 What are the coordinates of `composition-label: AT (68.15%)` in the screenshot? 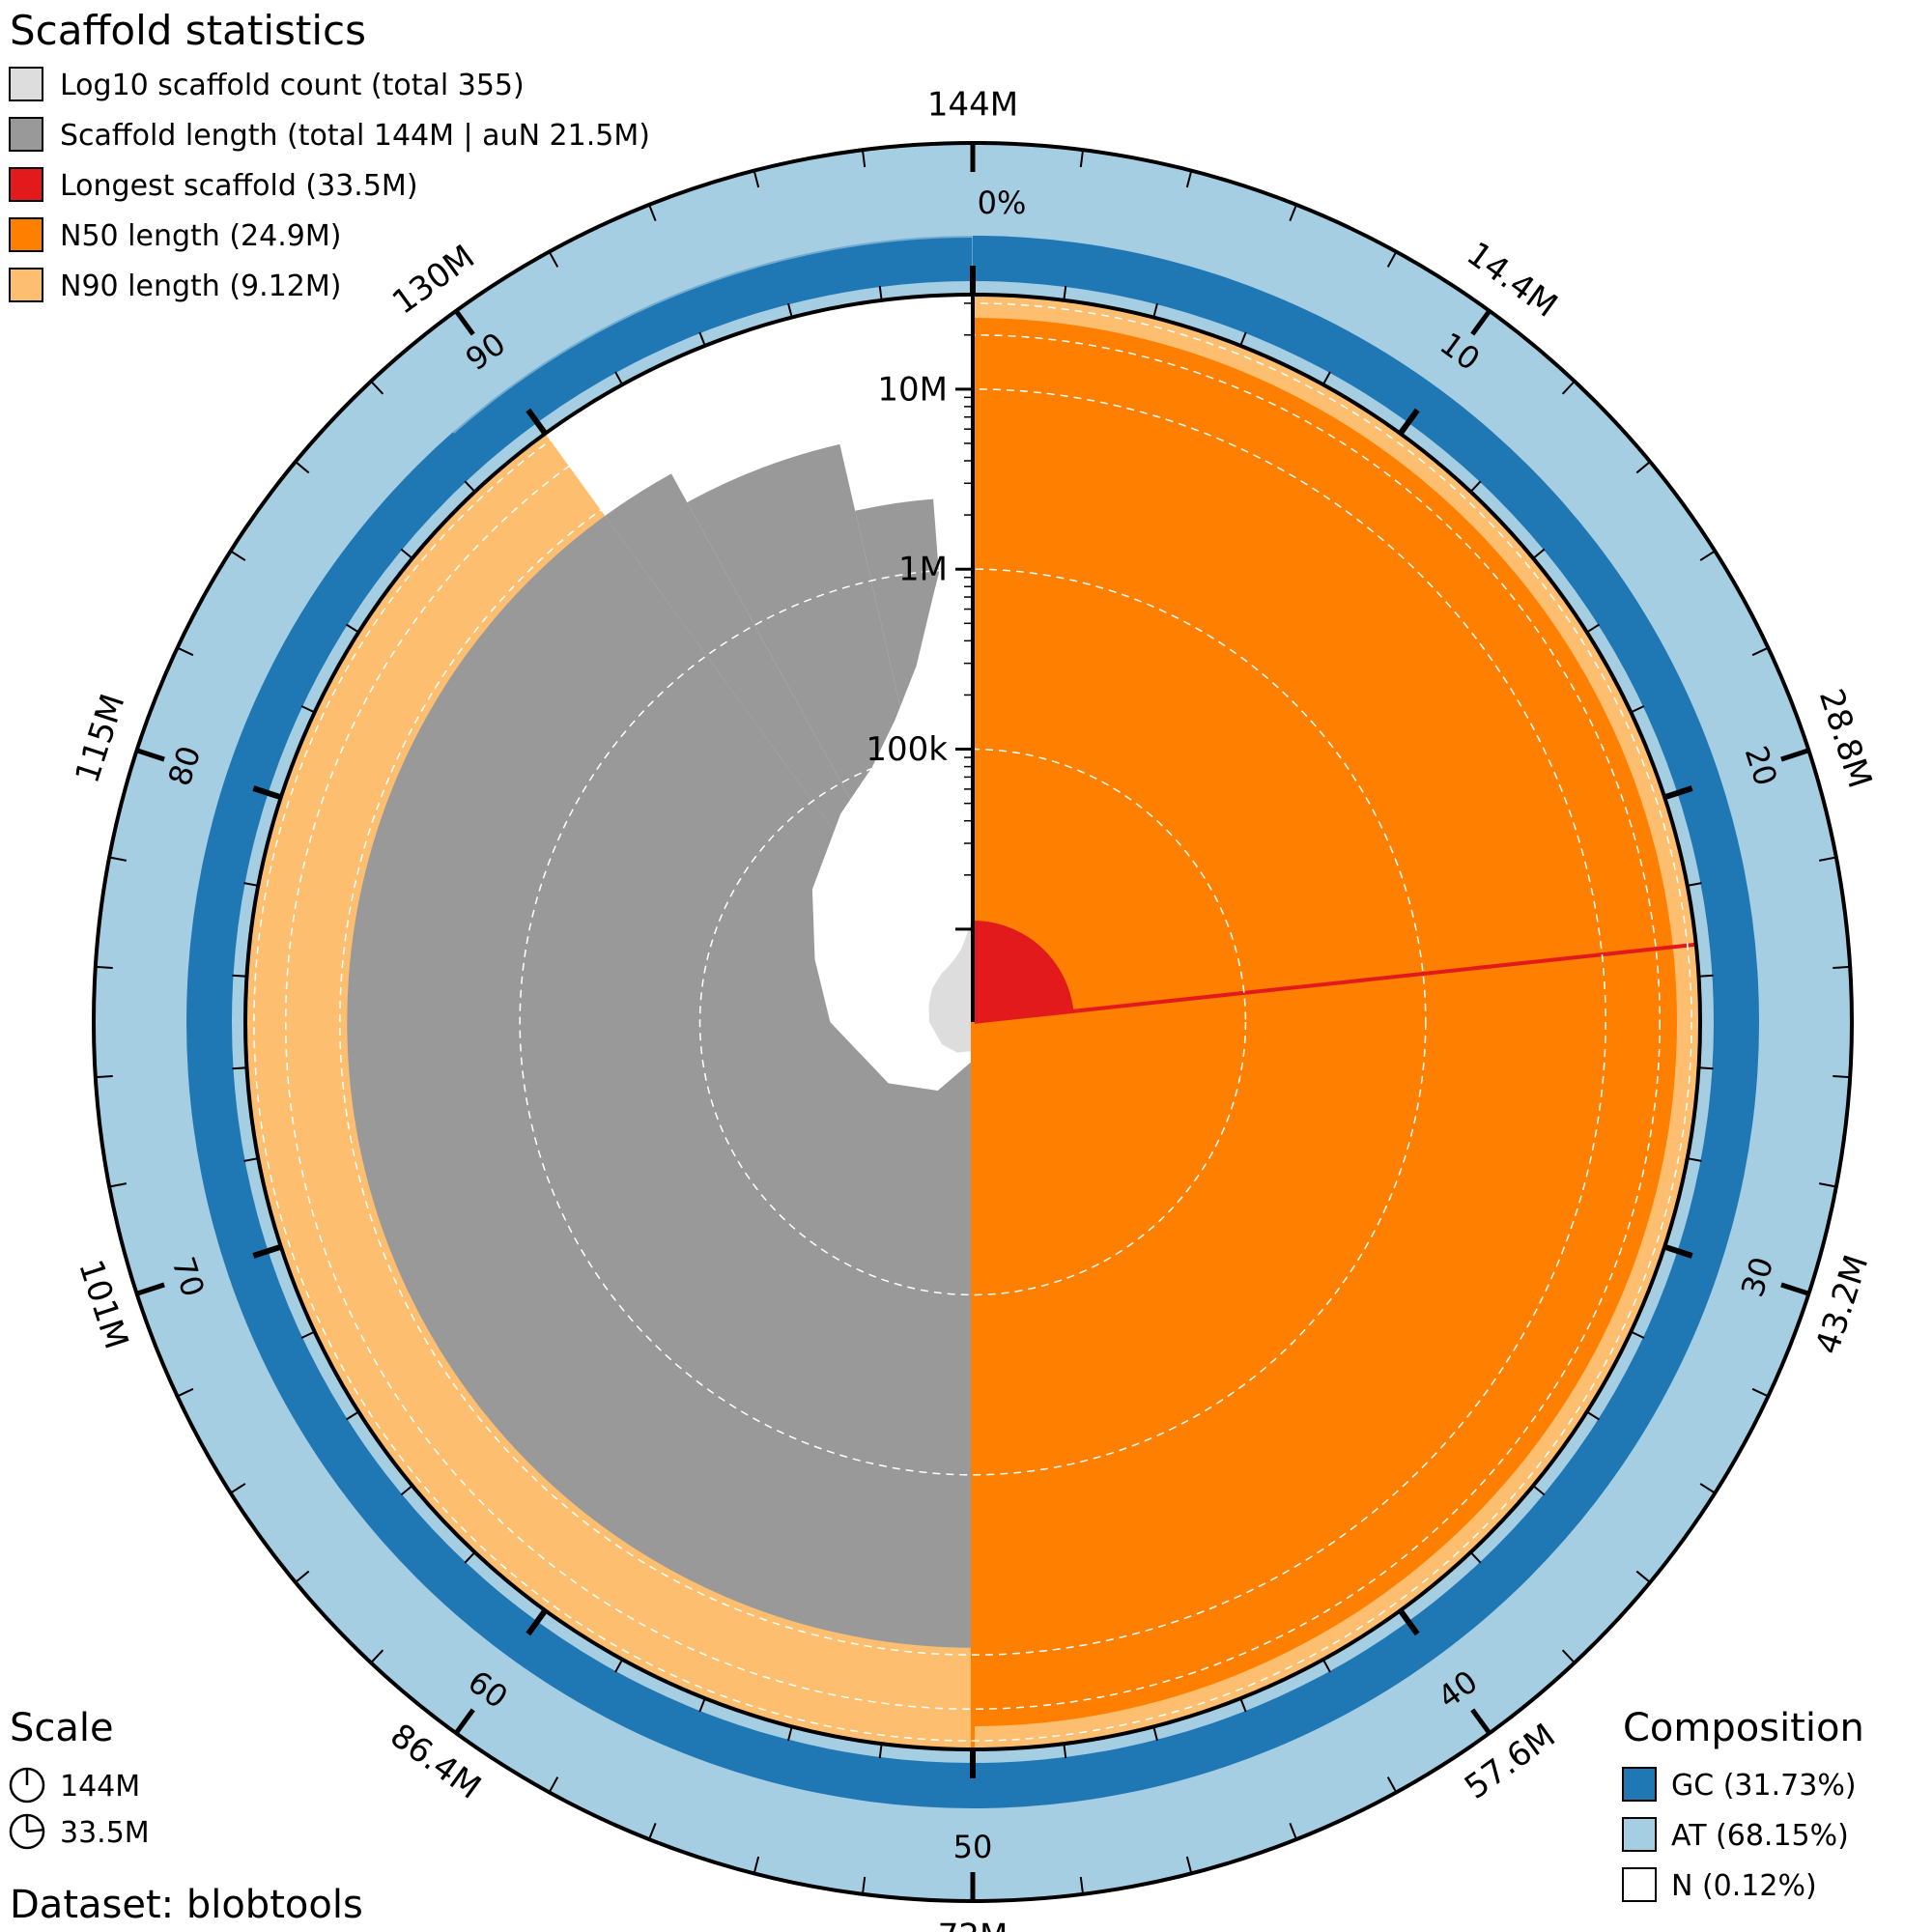 It's located at (1760, 1836).